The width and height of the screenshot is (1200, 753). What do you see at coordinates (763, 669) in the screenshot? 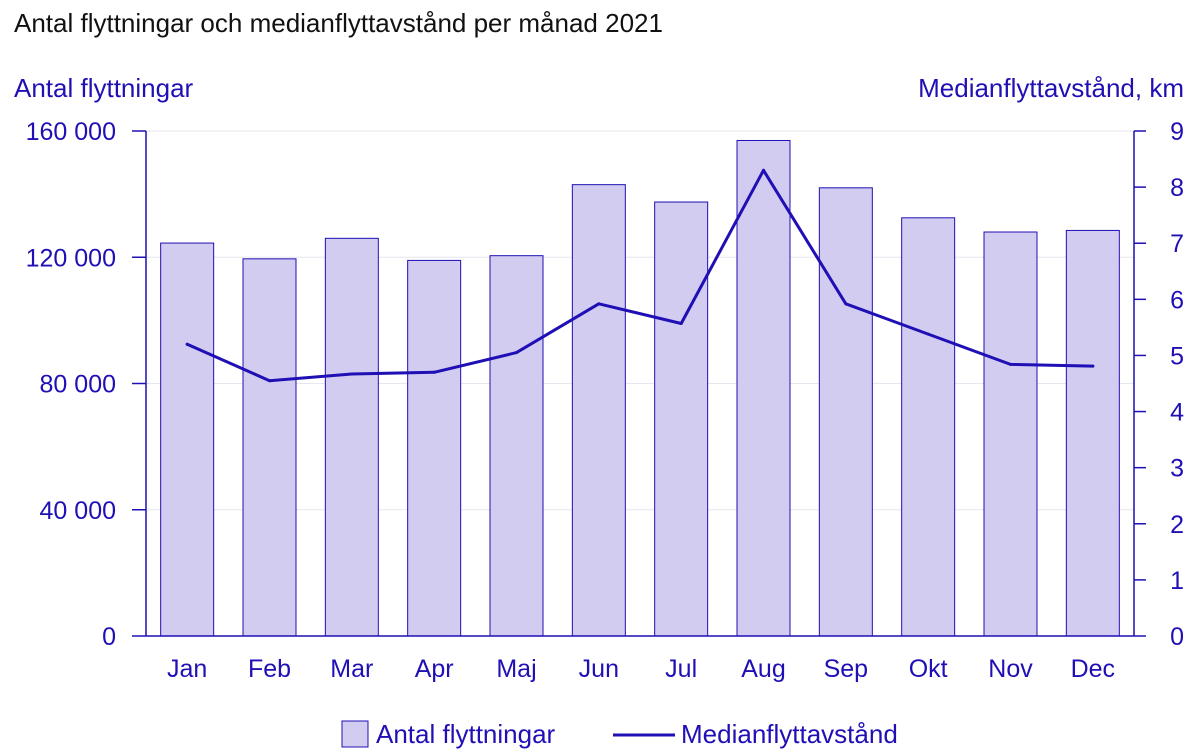
I see `x-tick-label: Aug` at bounding box center [763, 669].